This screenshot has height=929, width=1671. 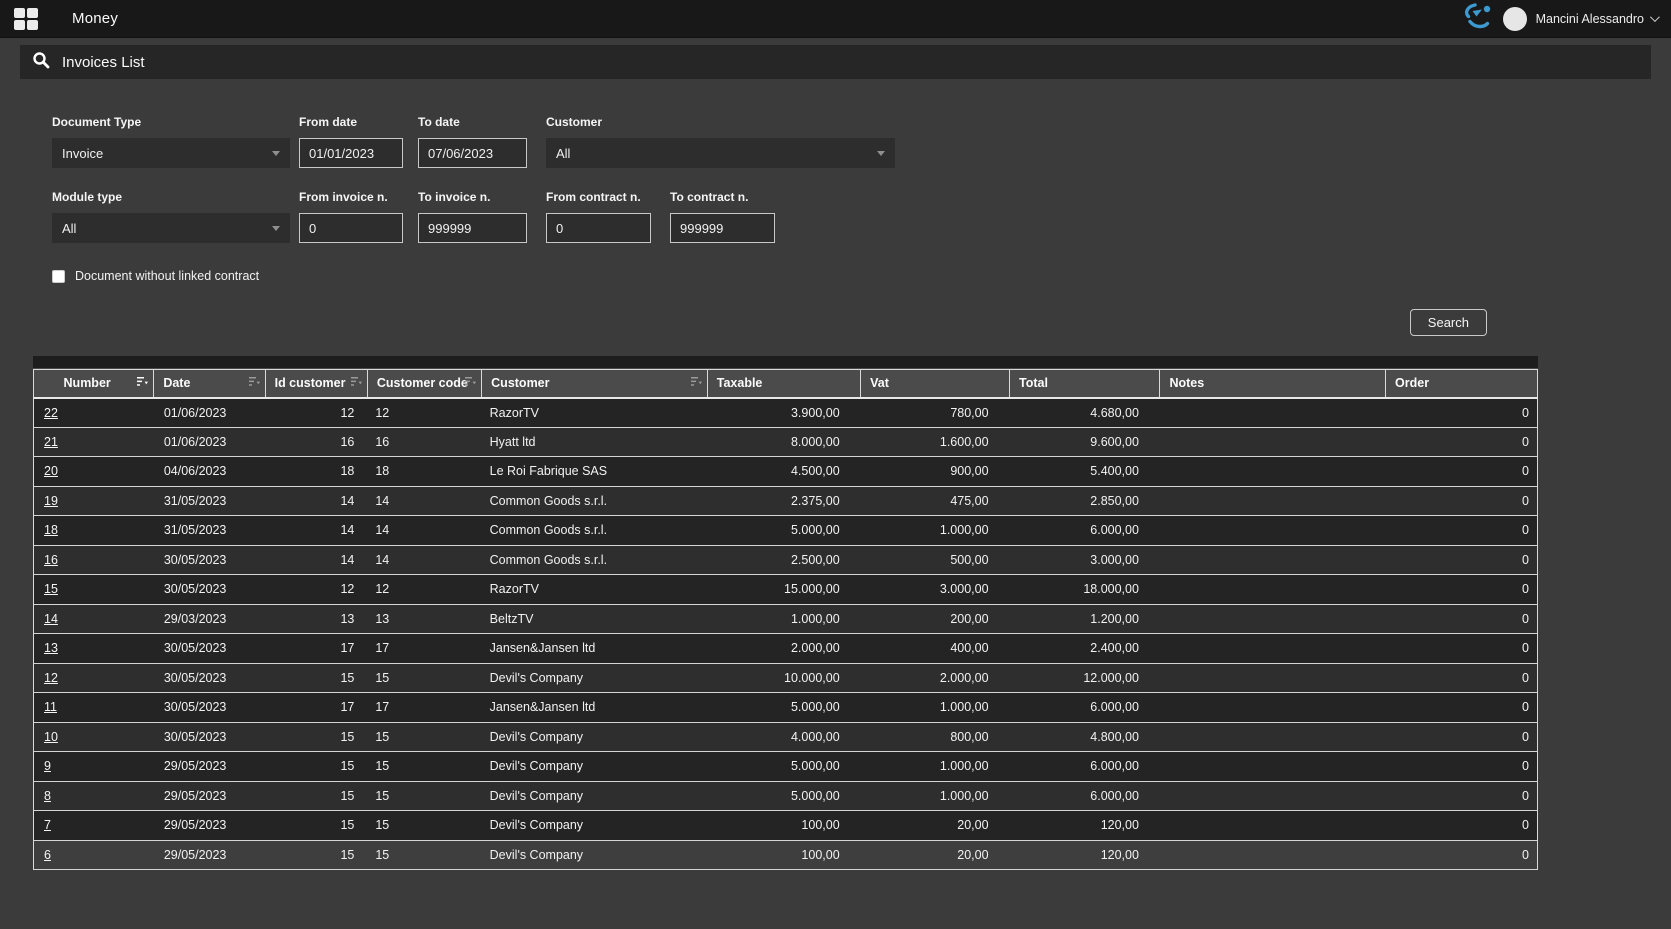 I want to click on column-header-total: Total, so click(x=1085, y=384).